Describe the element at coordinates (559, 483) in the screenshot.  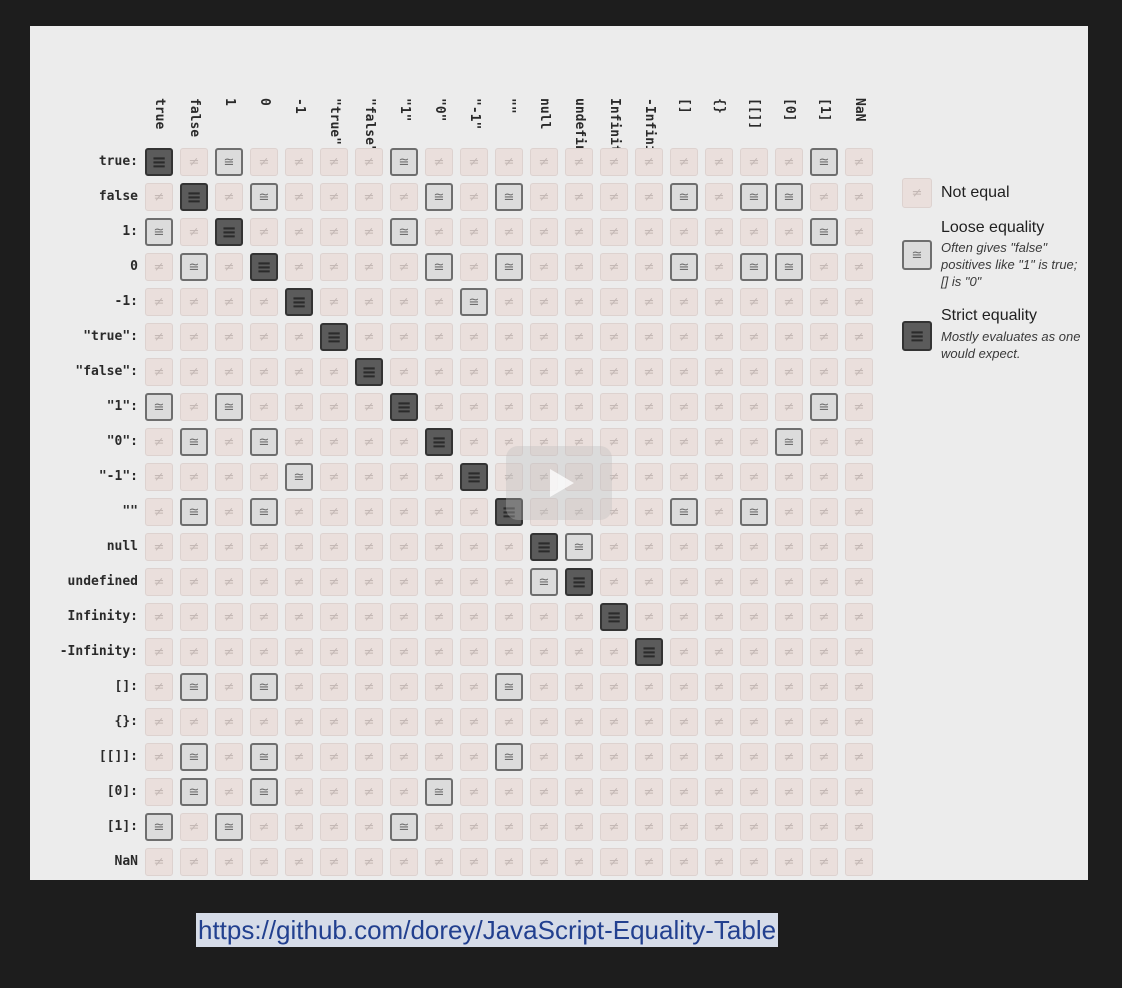
I see `video-play-button` at that location.